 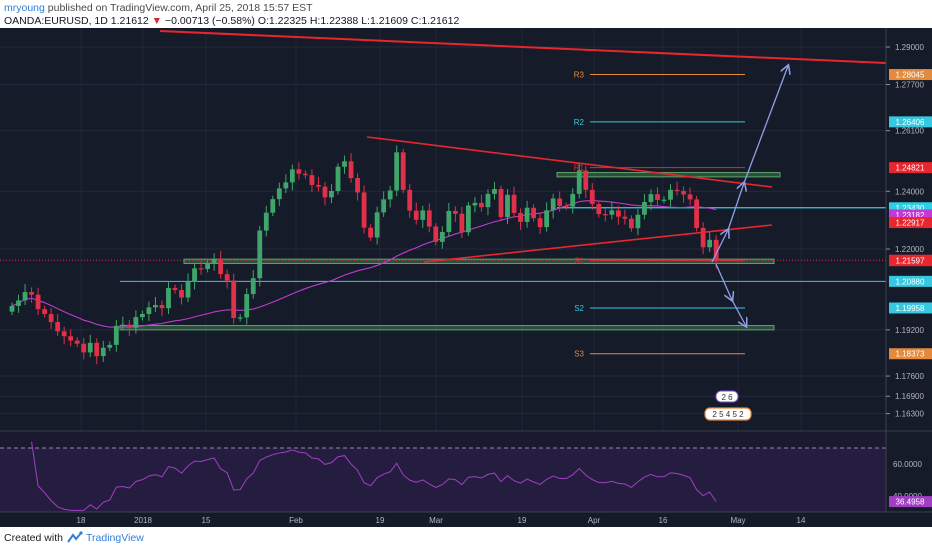 I want to click on price-label-text: 1.19958, so click(x=910, y=308).